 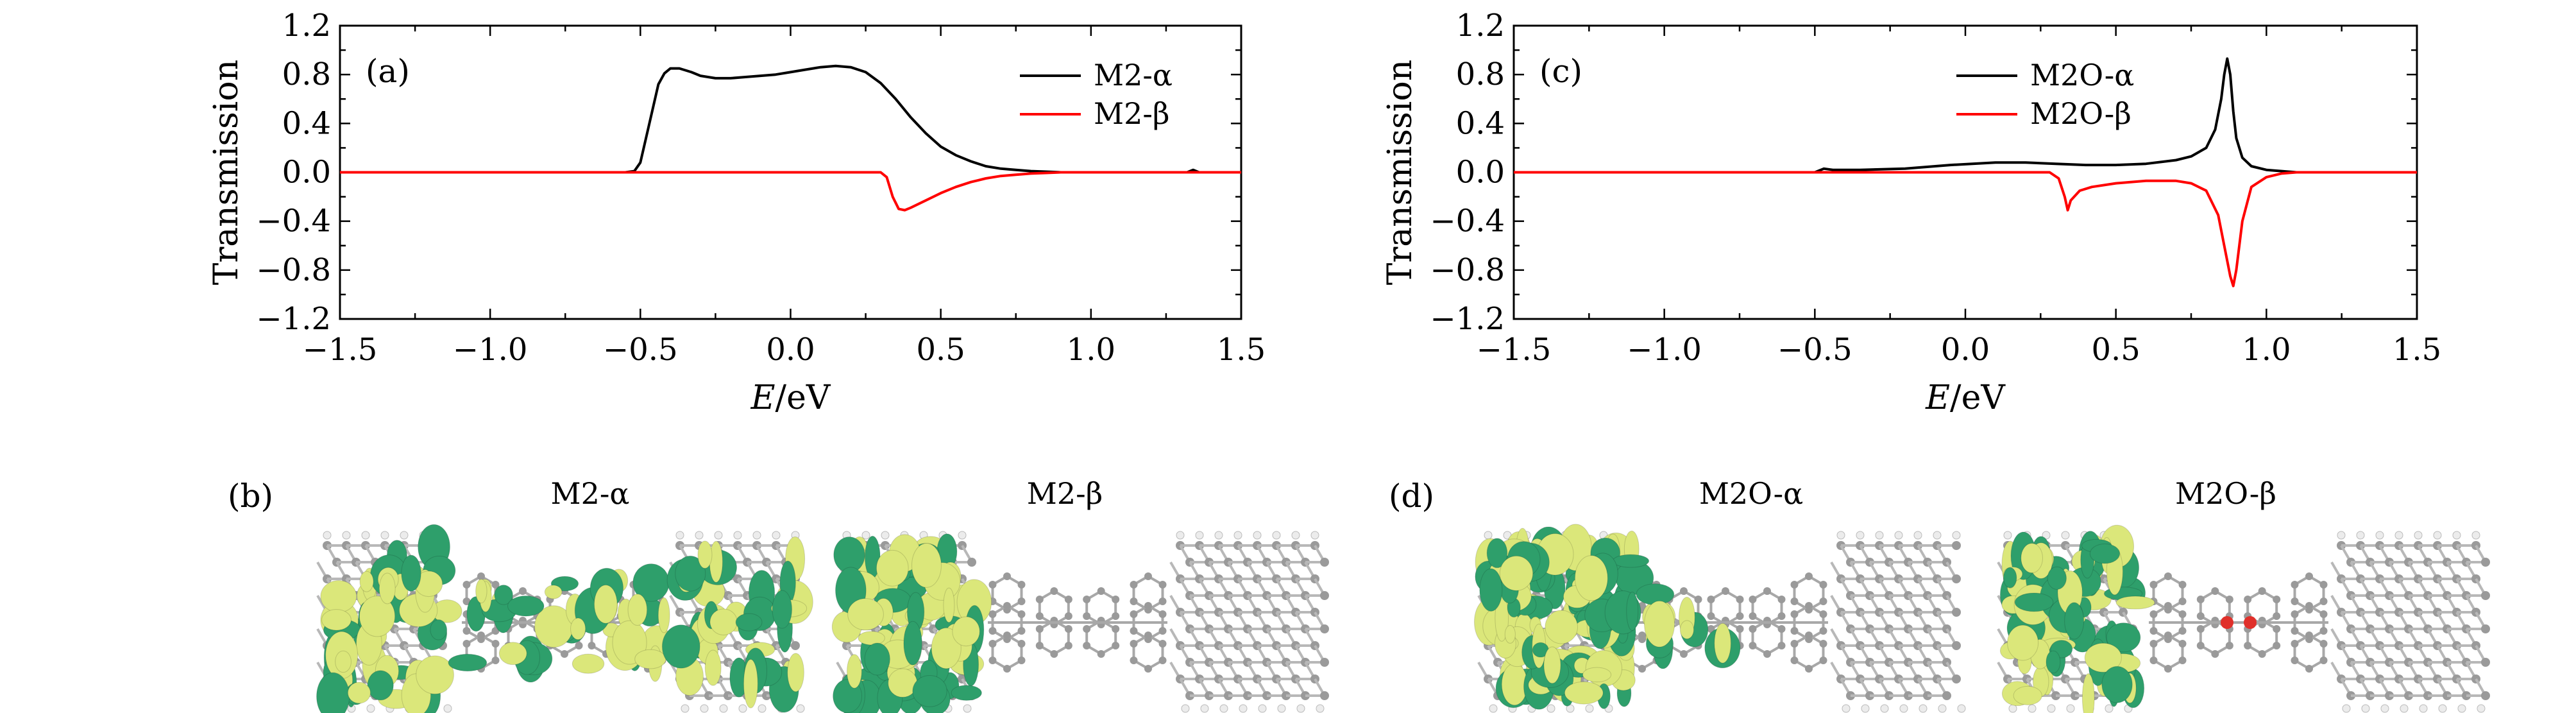 I want to click on legend-label-1: M2-β, so click(x=1132, y=113).